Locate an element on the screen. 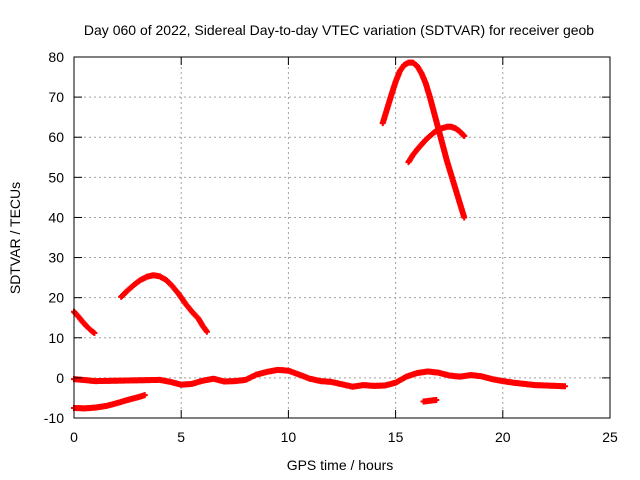 The height and width of the screenshot is (480, 640). x-tick-label: 20 is located at coordinates (503, 437).